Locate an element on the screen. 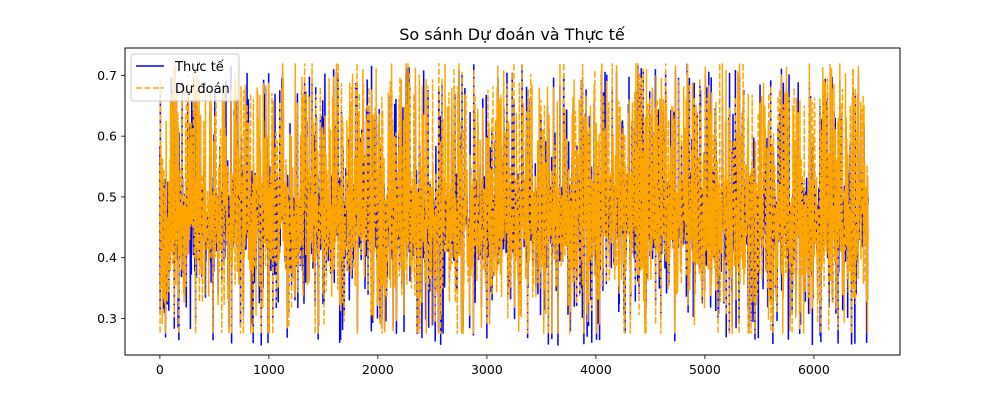  x-tick-label: 4000 is located at coordinates (596, 369).